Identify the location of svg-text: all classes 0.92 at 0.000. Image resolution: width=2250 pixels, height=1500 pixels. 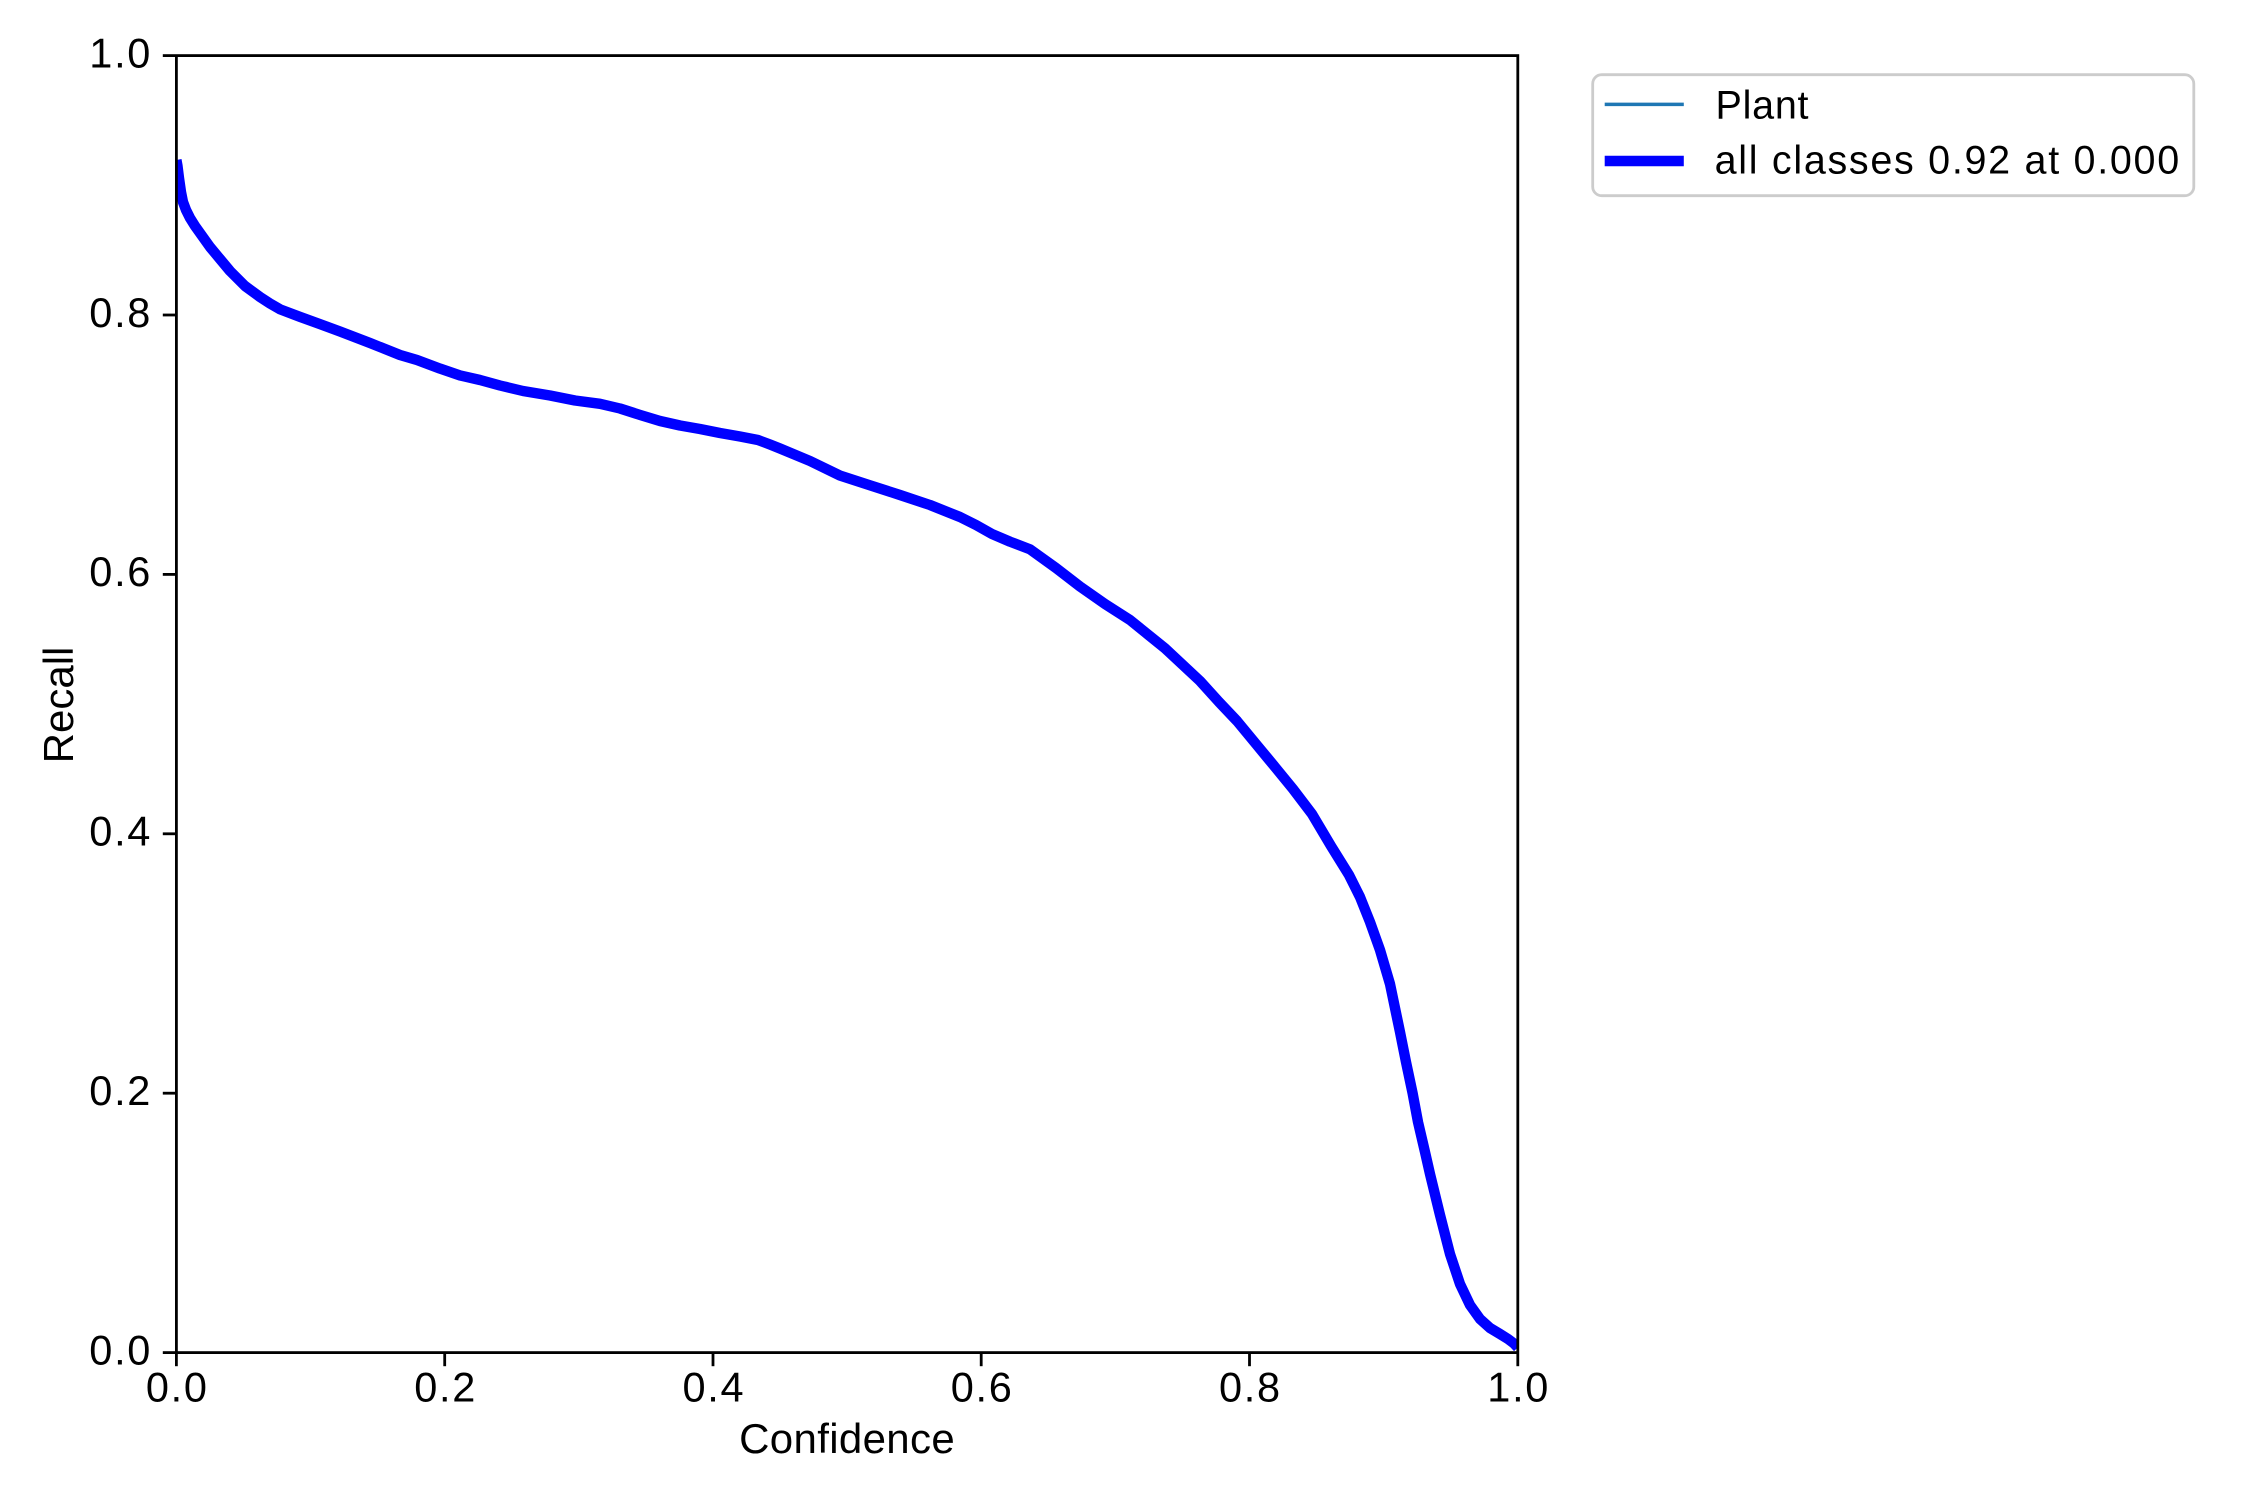
(1948, 161).